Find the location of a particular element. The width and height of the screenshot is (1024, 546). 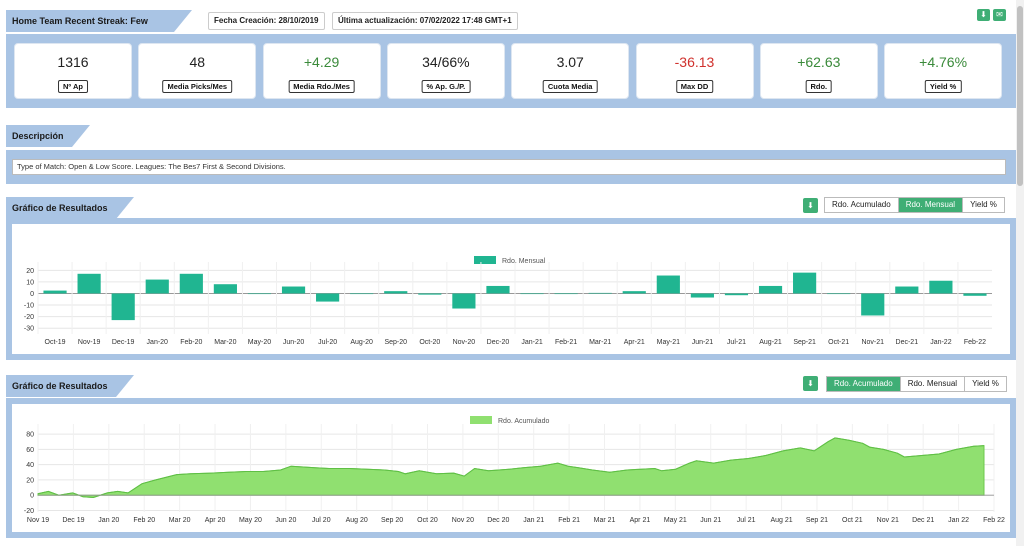

x-tick-label: Feb 22 is located at coordinates (994, 520).